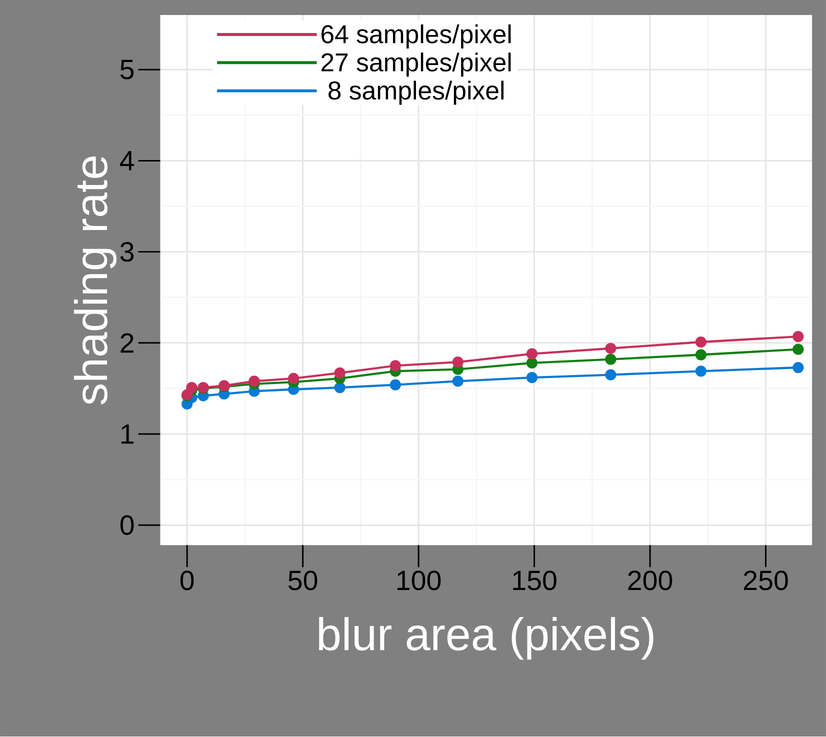 This screenshot has width=826, height=737. I want to click on y-tick-label: 0, so click(127, 526).